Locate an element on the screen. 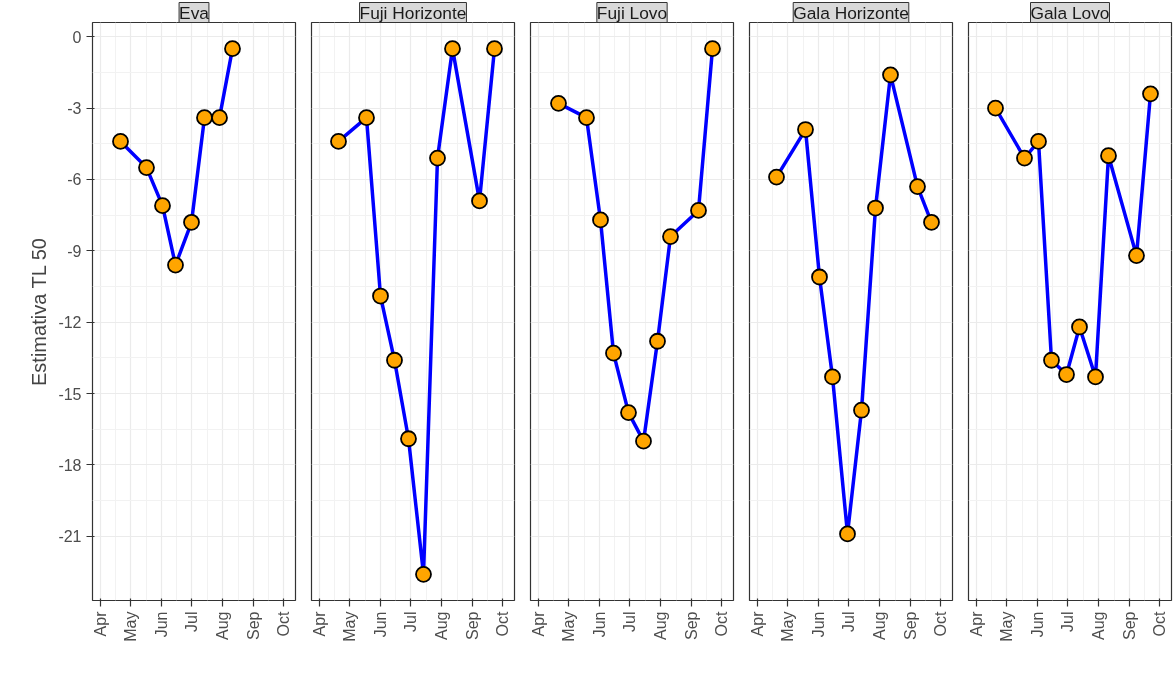 The width and height of the screenshot is (1173, 684). chart-title: Fuji Horizonte is located at coordinates (413, 12).